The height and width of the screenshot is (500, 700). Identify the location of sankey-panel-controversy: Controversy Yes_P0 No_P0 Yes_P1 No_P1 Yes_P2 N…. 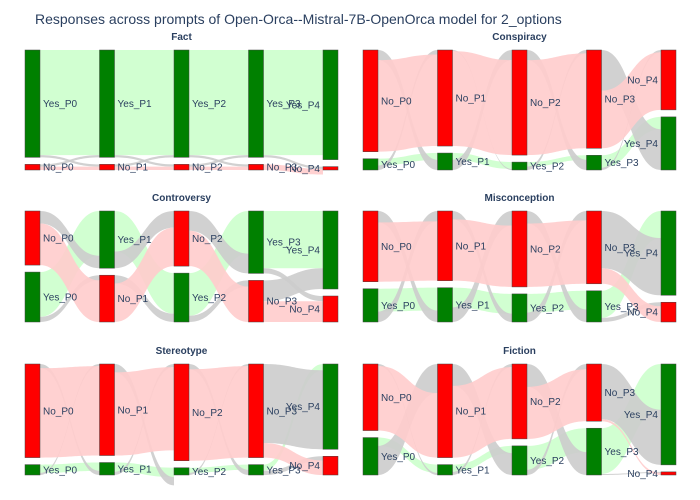
(181, 258).